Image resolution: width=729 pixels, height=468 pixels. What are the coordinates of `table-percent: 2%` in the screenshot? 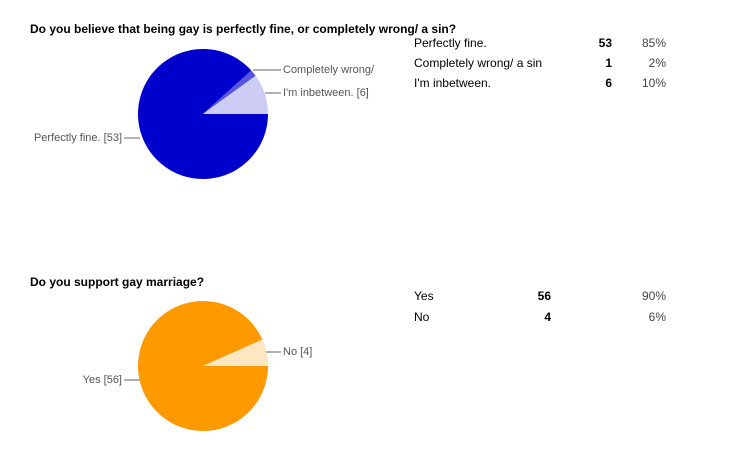 It's located at (658, 63).